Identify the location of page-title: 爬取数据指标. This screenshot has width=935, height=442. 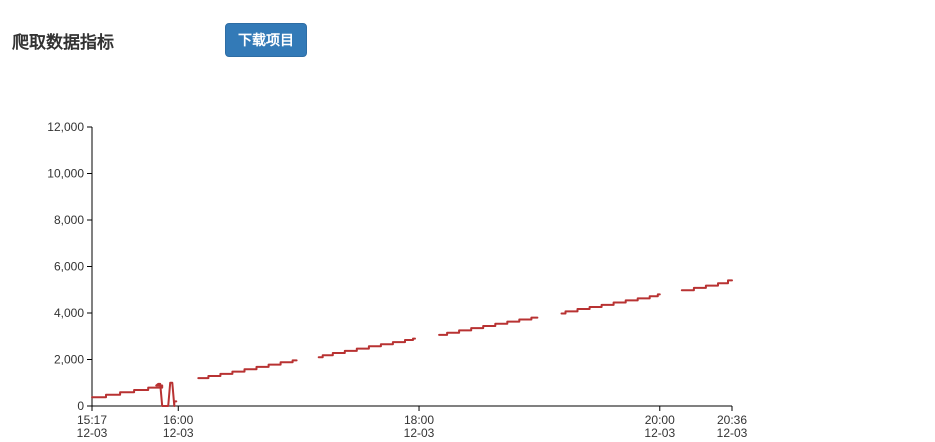
(63, 43).